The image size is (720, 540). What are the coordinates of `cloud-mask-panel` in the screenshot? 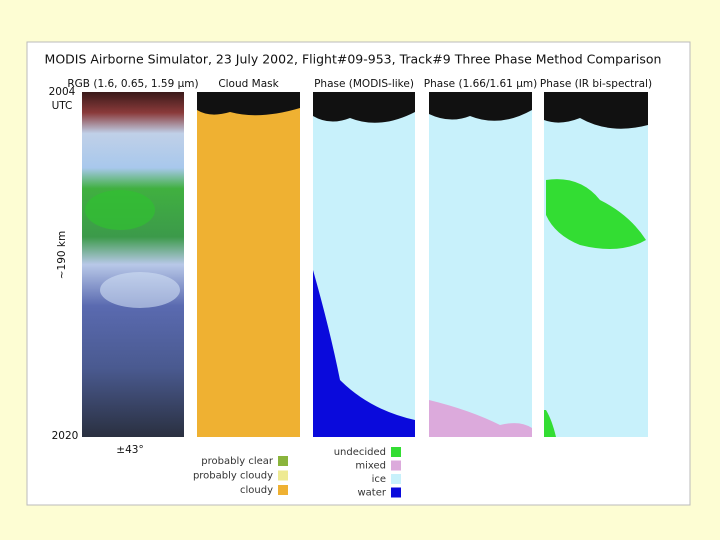 It's located at (248, 264).